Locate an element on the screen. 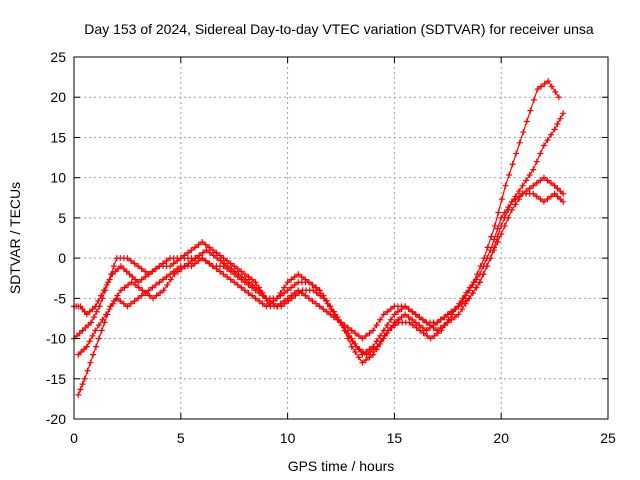 This screenshot has height=480, width=640. y-tick-label: 15 is located at coordinates (58, 137).